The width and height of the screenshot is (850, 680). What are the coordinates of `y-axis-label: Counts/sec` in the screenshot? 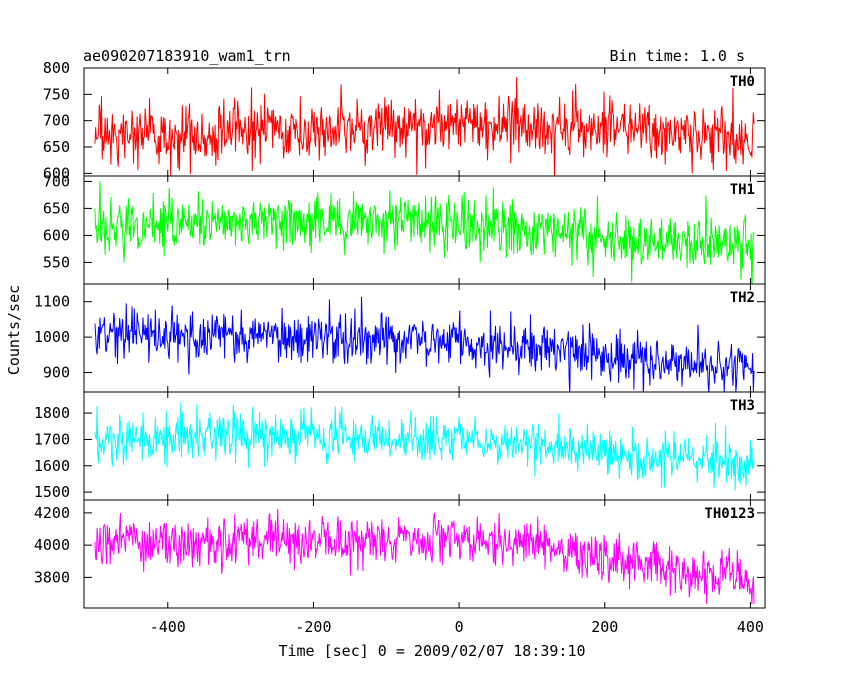 It's located at (14, 330).